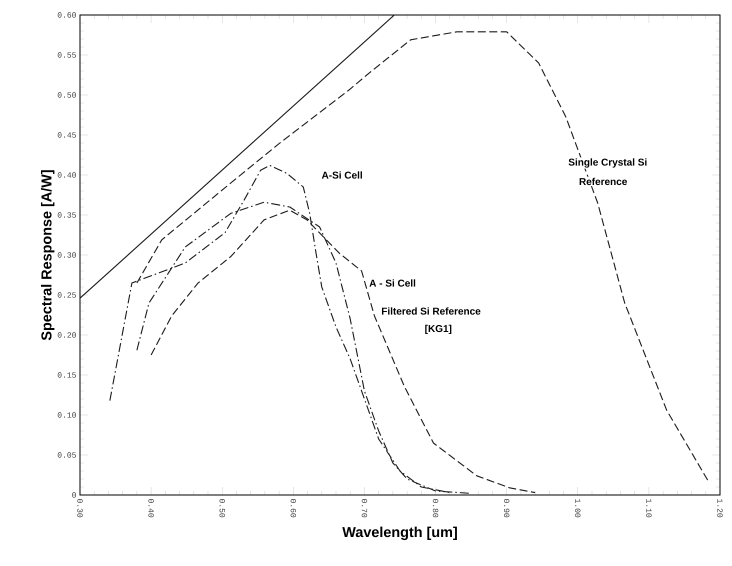 The width and height of the screenshot is (732, 566). What do you see at coordinates (151, 508) in the screenshot?
I see `x-tick-label: 0.40` at bounding box center [151, 508].